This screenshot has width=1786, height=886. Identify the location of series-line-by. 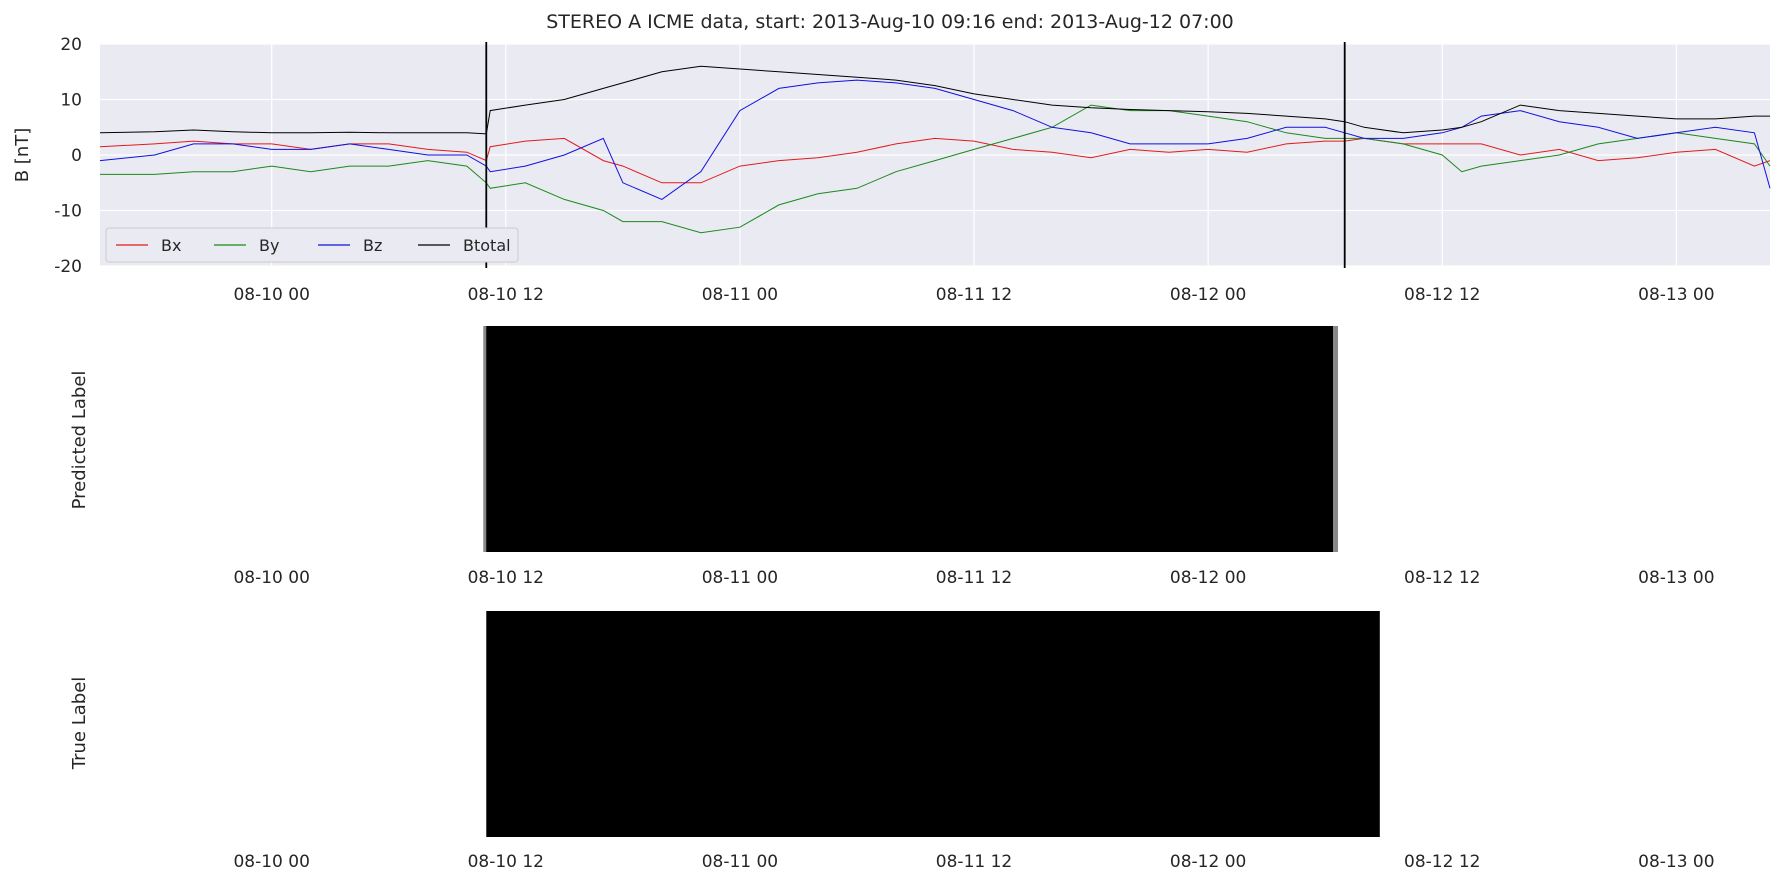
(935, 169).